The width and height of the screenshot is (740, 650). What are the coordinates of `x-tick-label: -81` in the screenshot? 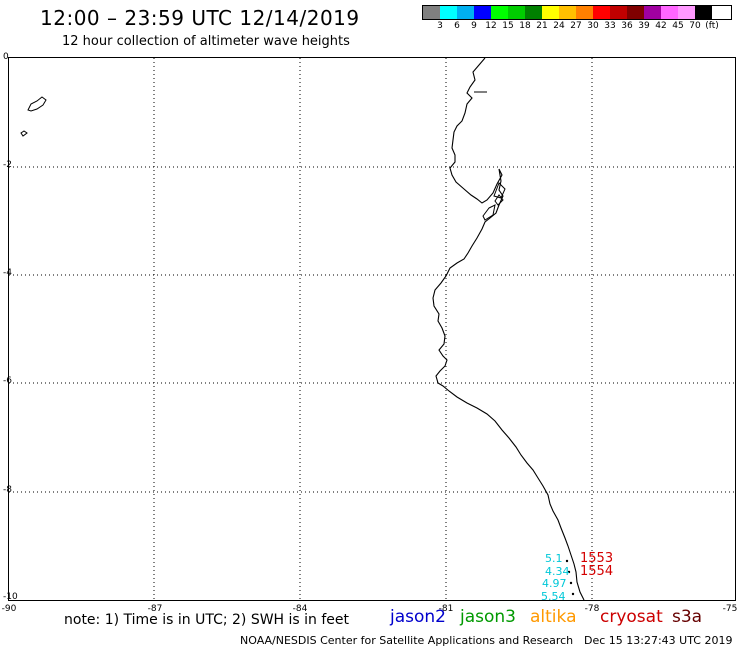 It's located at (446, 609).